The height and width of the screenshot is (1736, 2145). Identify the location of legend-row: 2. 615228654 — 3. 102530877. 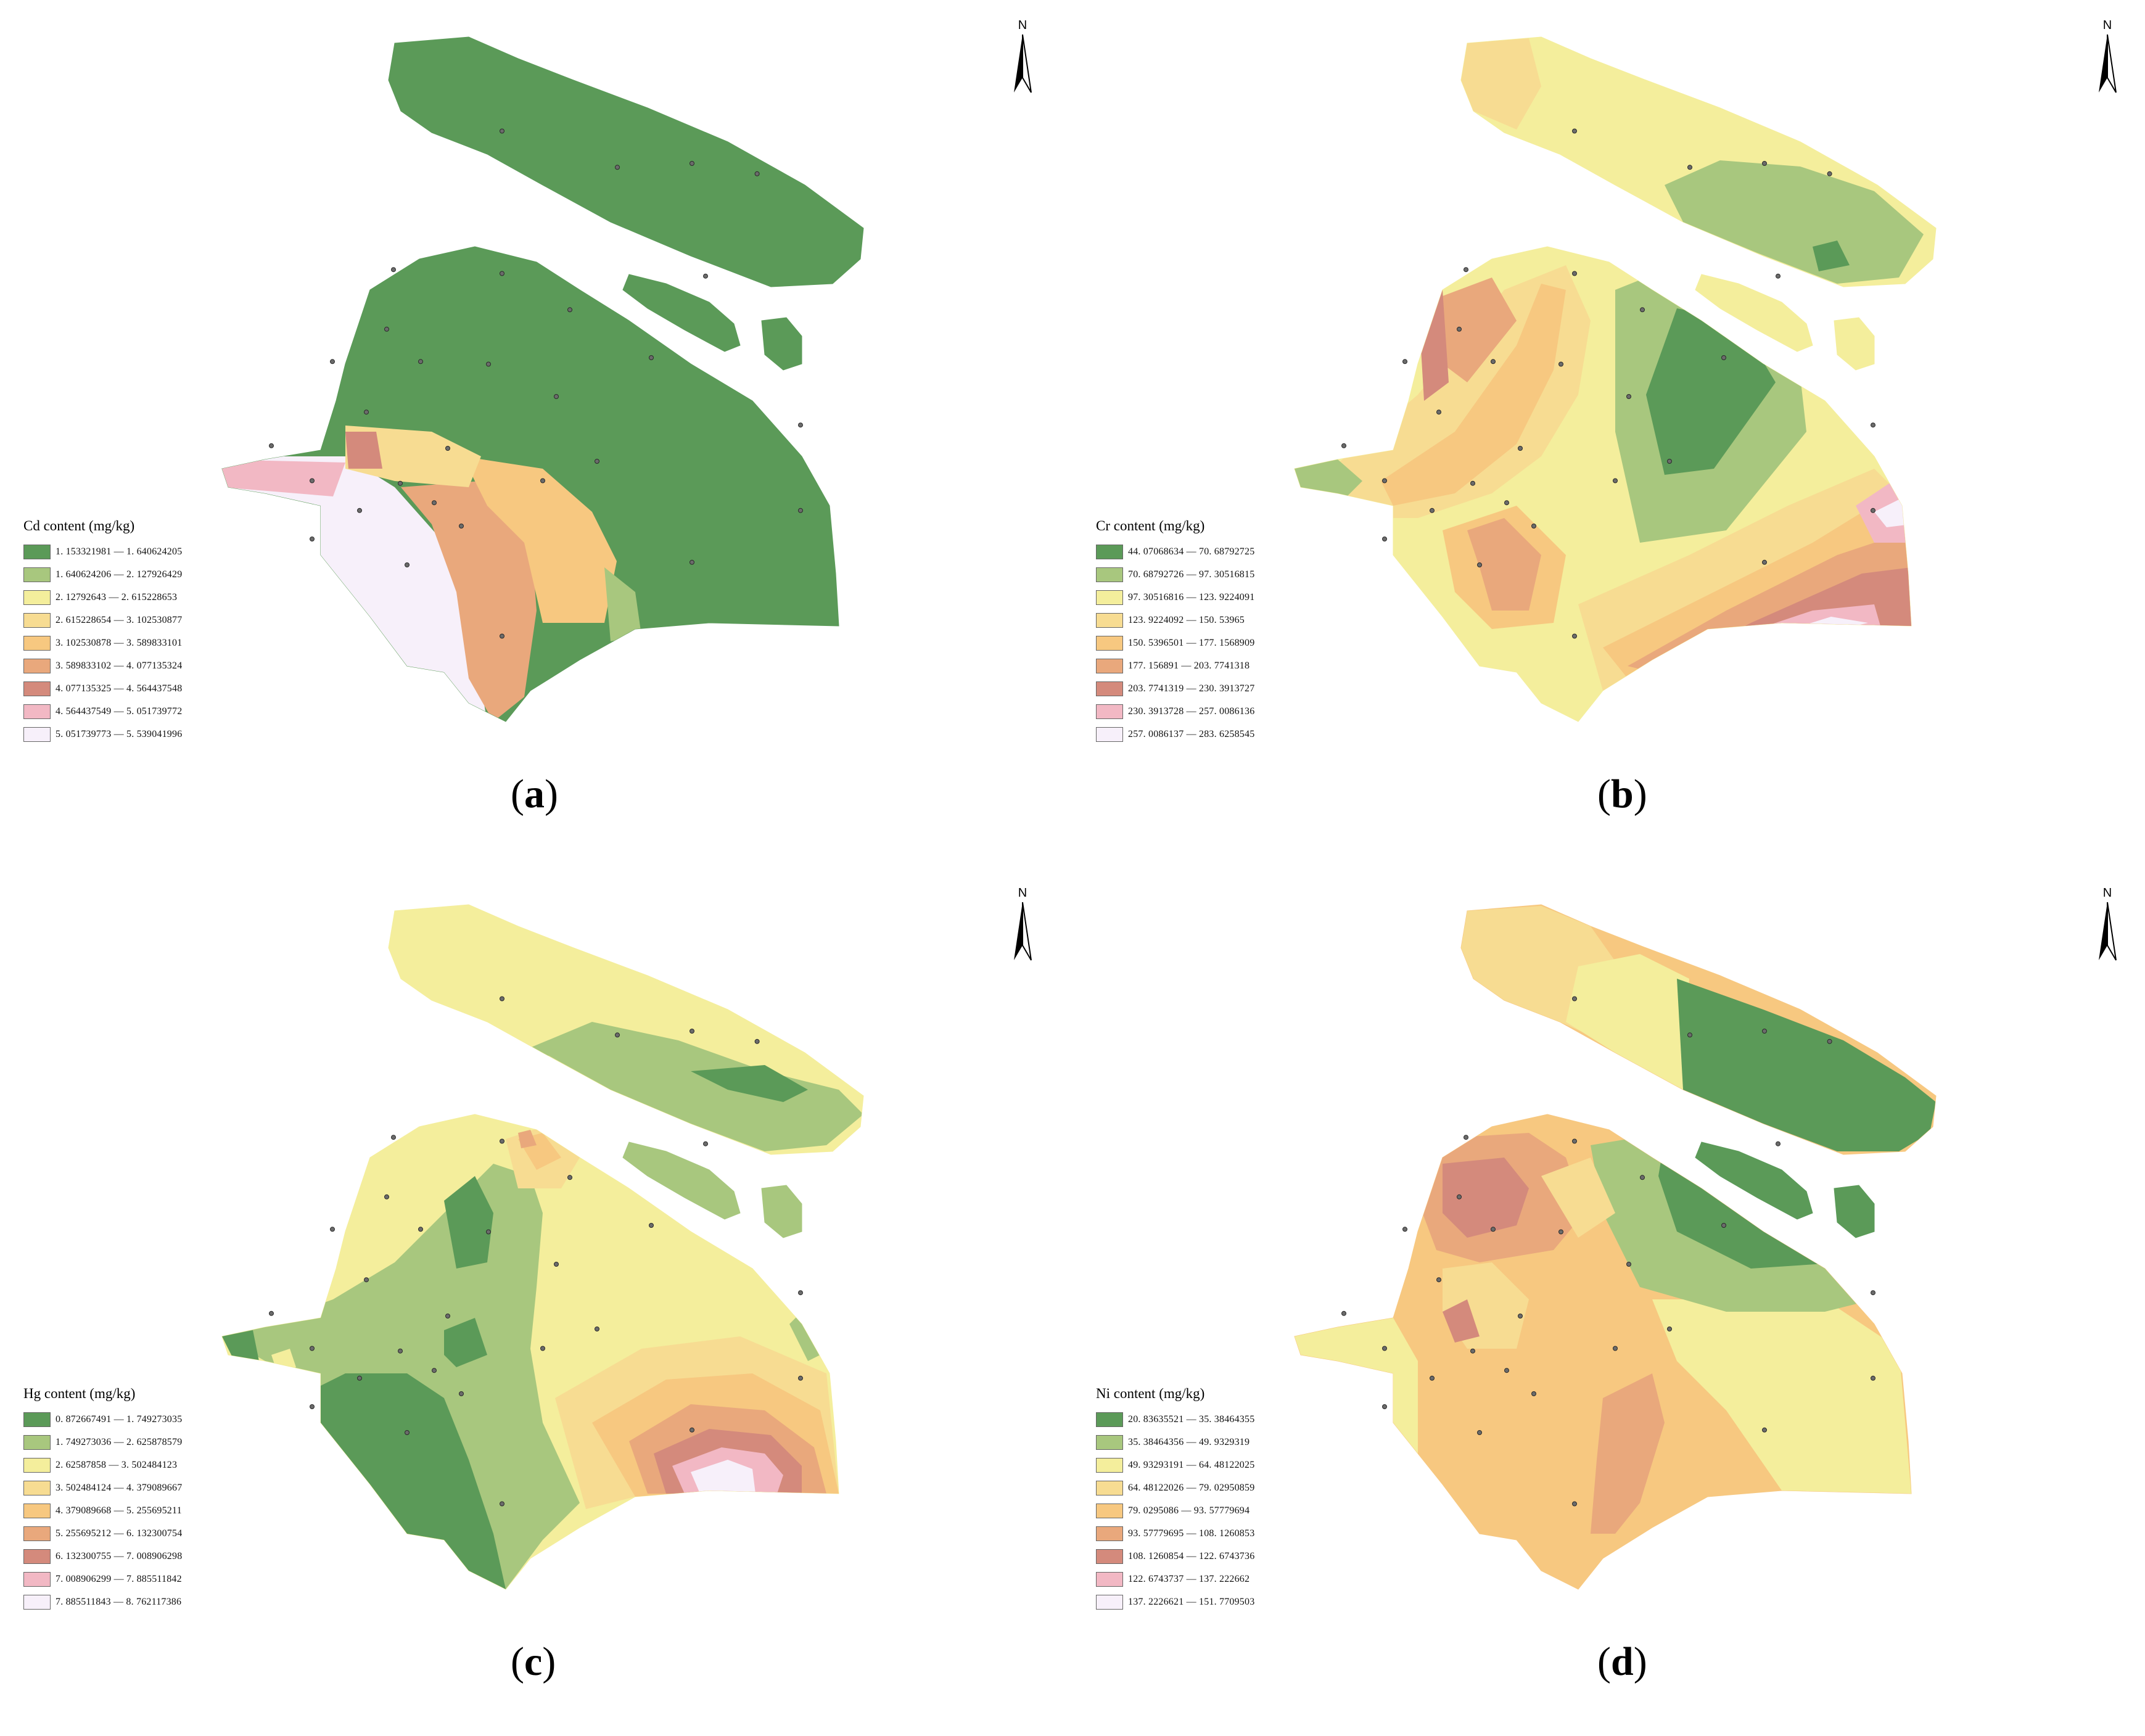
(103, 620).